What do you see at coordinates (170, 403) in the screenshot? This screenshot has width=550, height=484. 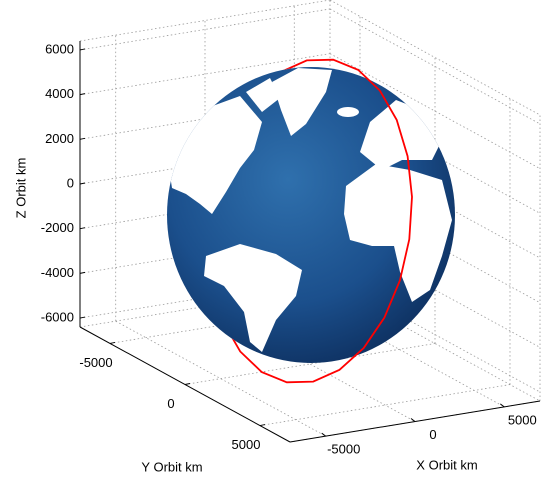 I see `y-tick-label: 0` at bounding box center [170, 403].